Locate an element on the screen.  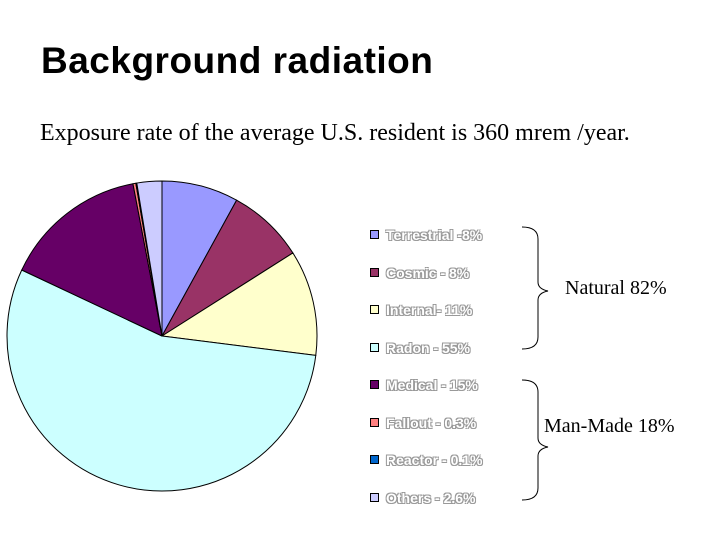
legend-label: Terrestrial -8% is located at coordinates (434, 235).